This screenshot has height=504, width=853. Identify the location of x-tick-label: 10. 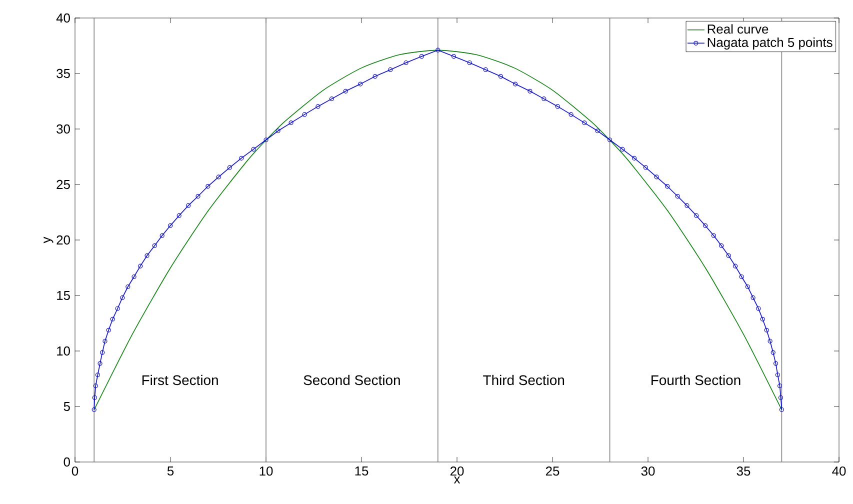
(266, 471).